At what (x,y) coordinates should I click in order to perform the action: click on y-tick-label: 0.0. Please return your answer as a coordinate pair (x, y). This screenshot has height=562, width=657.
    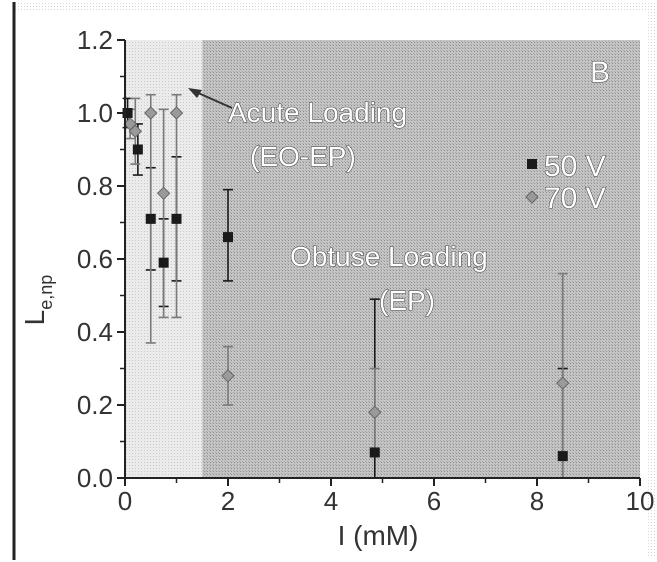
    Looking at the image, I should click on (95, 478).